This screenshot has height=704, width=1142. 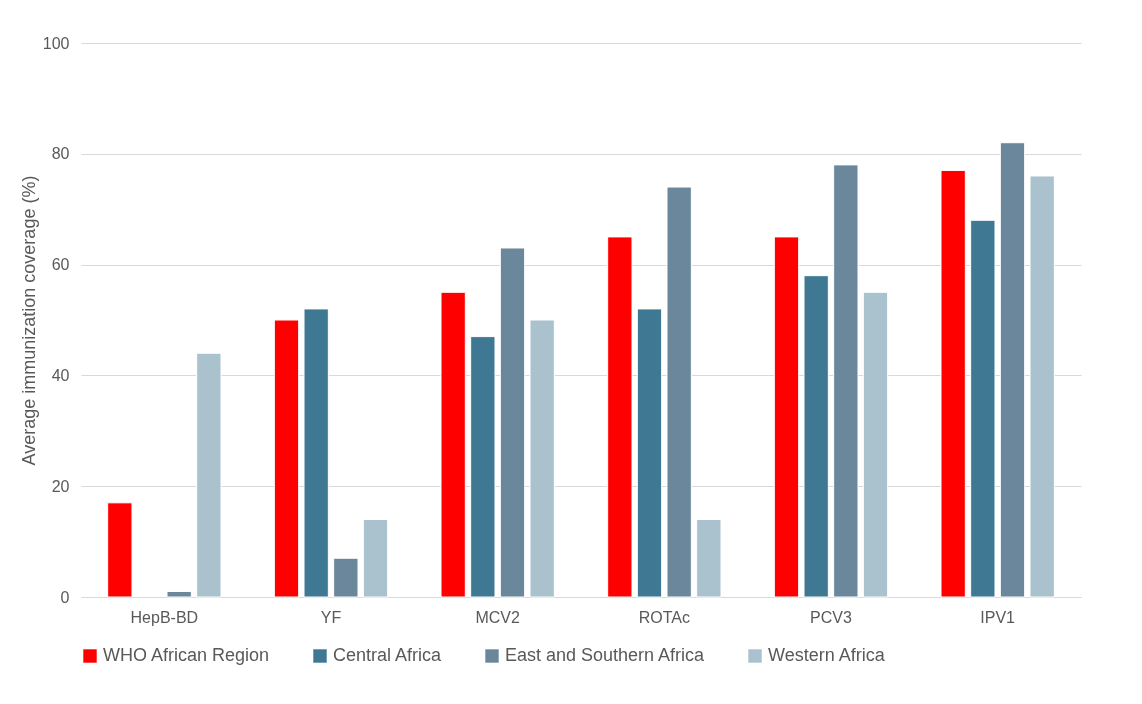 I want to click on legend-label: Western Africa, so click(x=827, y=655).